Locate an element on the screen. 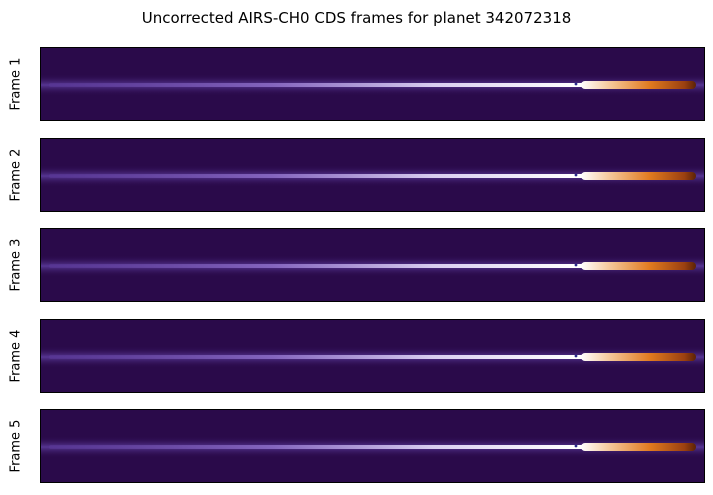 The height and width of the screenshot is (495, 713). frame-label: Frame 1 is located at coordinates (16, 84).